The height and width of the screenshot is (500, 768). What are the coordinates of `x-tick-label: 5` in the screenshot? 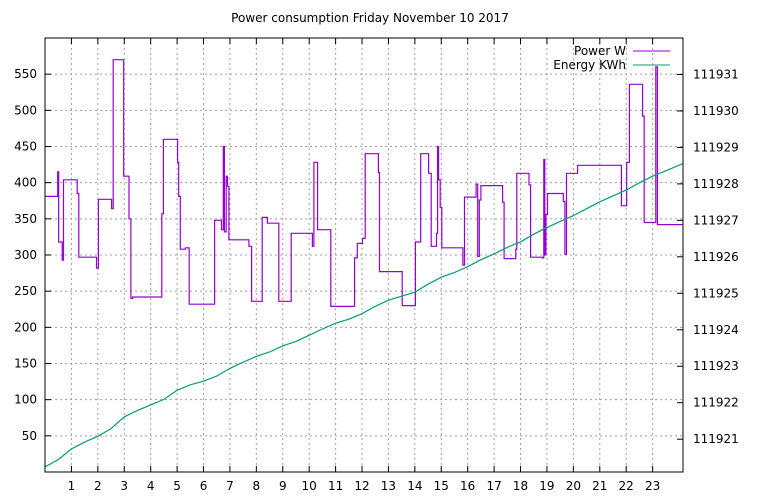 It's located at (177, 486).